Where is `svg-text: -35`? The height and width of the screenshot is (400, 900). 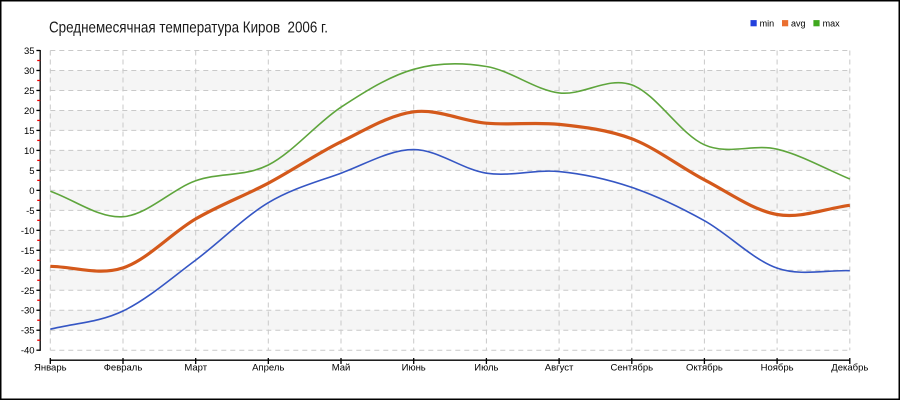
svg-text: -35 is located at coordinates (28, 331).